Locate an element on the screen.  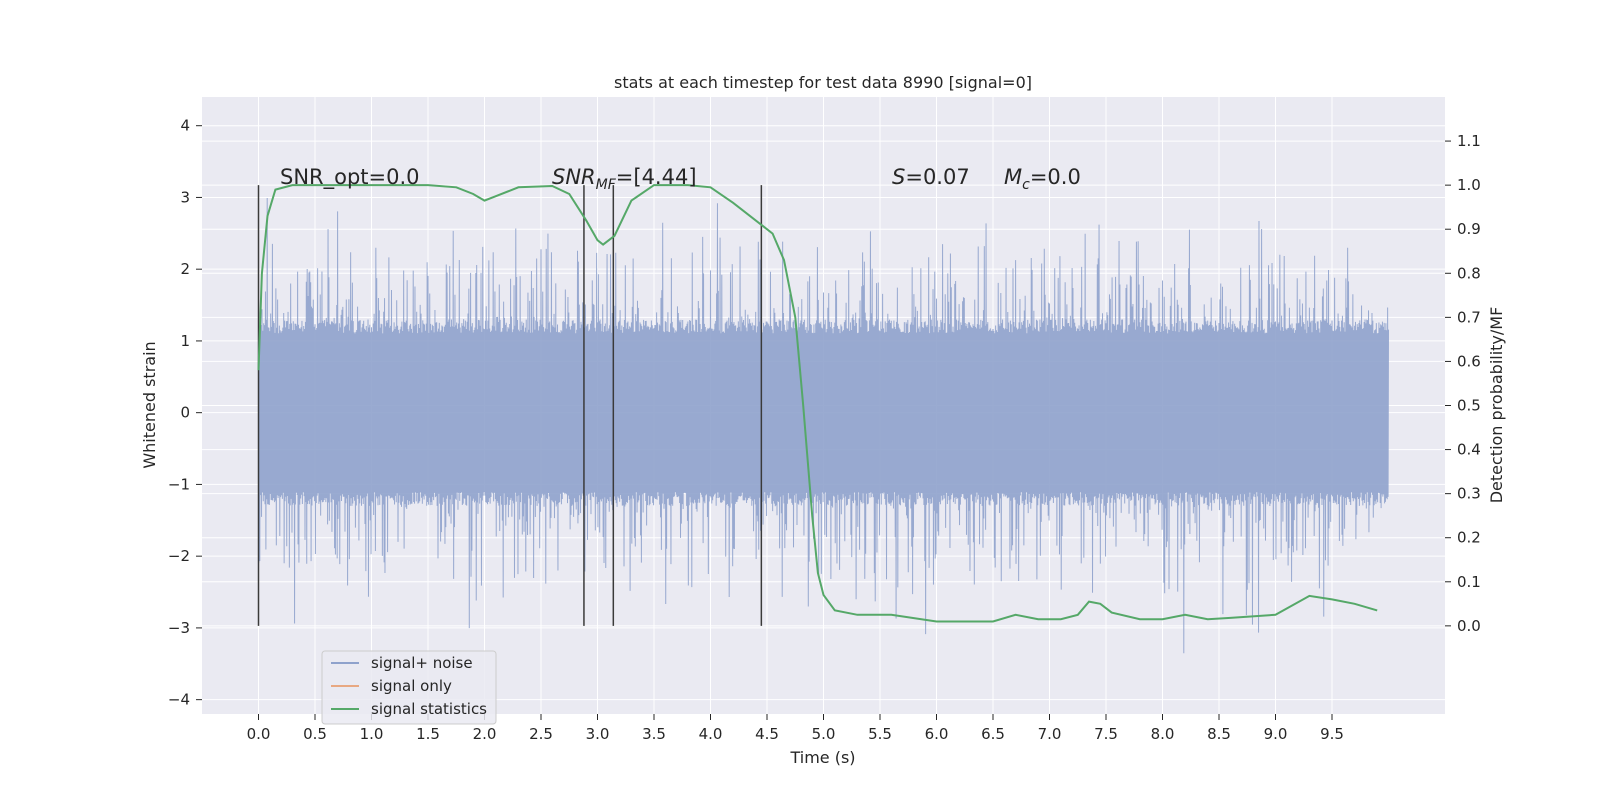
x-tick-label: 9.0 is located at coordinates (1276, 734).